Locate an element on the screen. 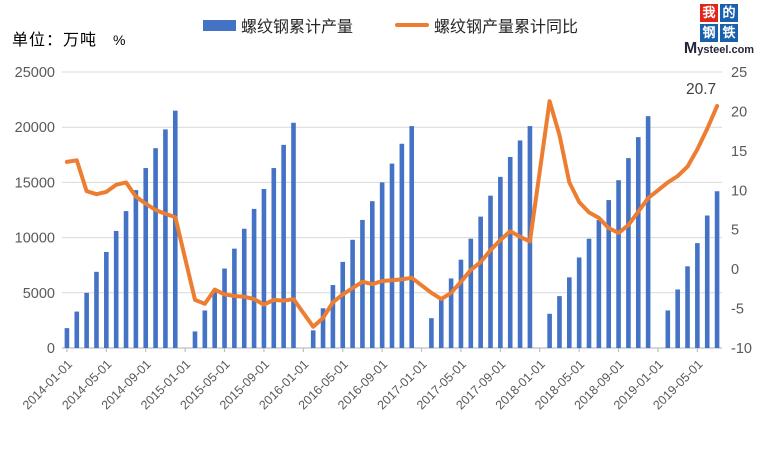 This screenshot has height=463, width=775. left-axis-tick-label: 20000 is located at coordinates (35, 128).